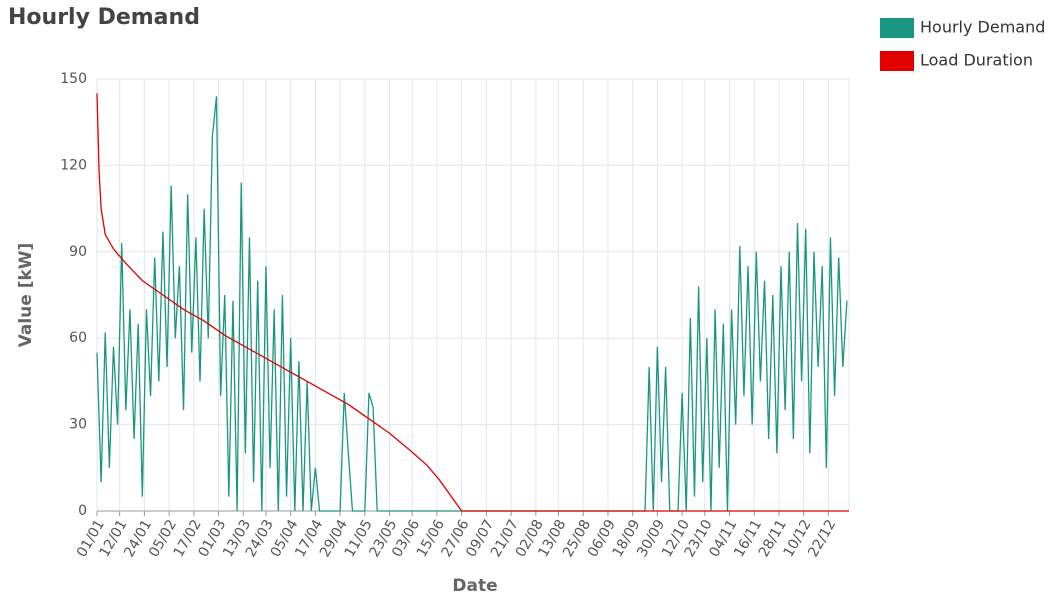 This screenshot has height=610, width=1055. What do you see at coordinates (104, 17) in the screenshot?
I see `chart-title: Hourly Demand` at bounding box center [104, 17].